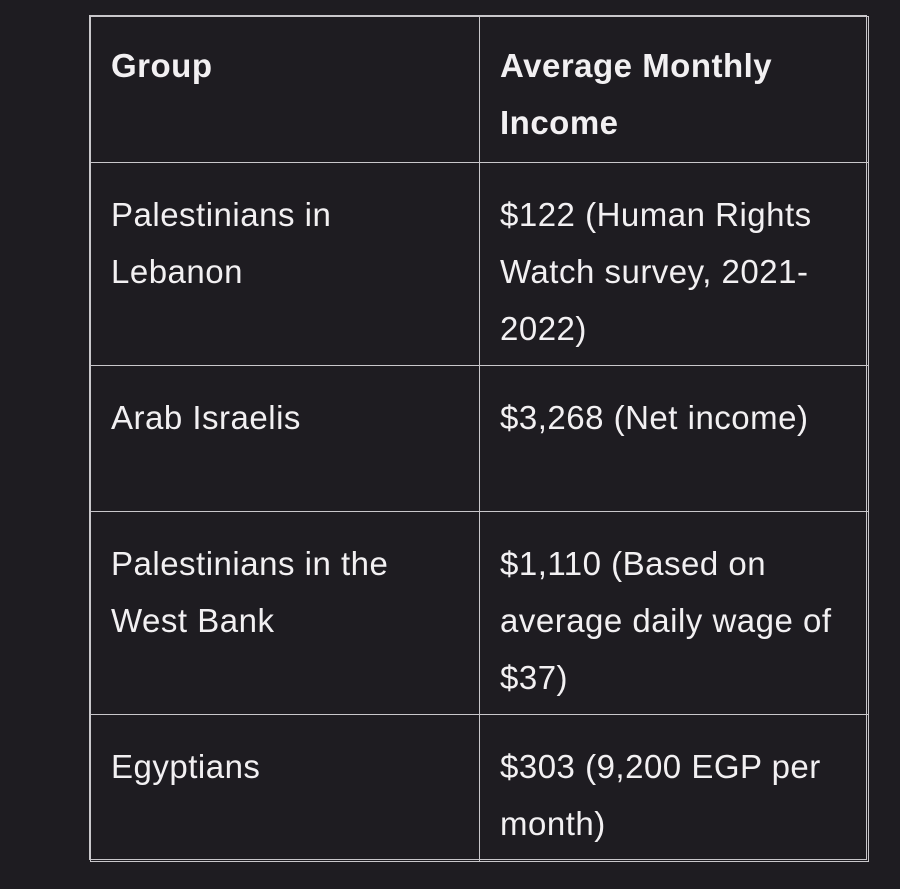 This screenshot has height=889, width=900. What do you see at coordinates (285, 788) in the screenshot?
I see `group-cell: Egyptians` at bounding box center [285, 788].